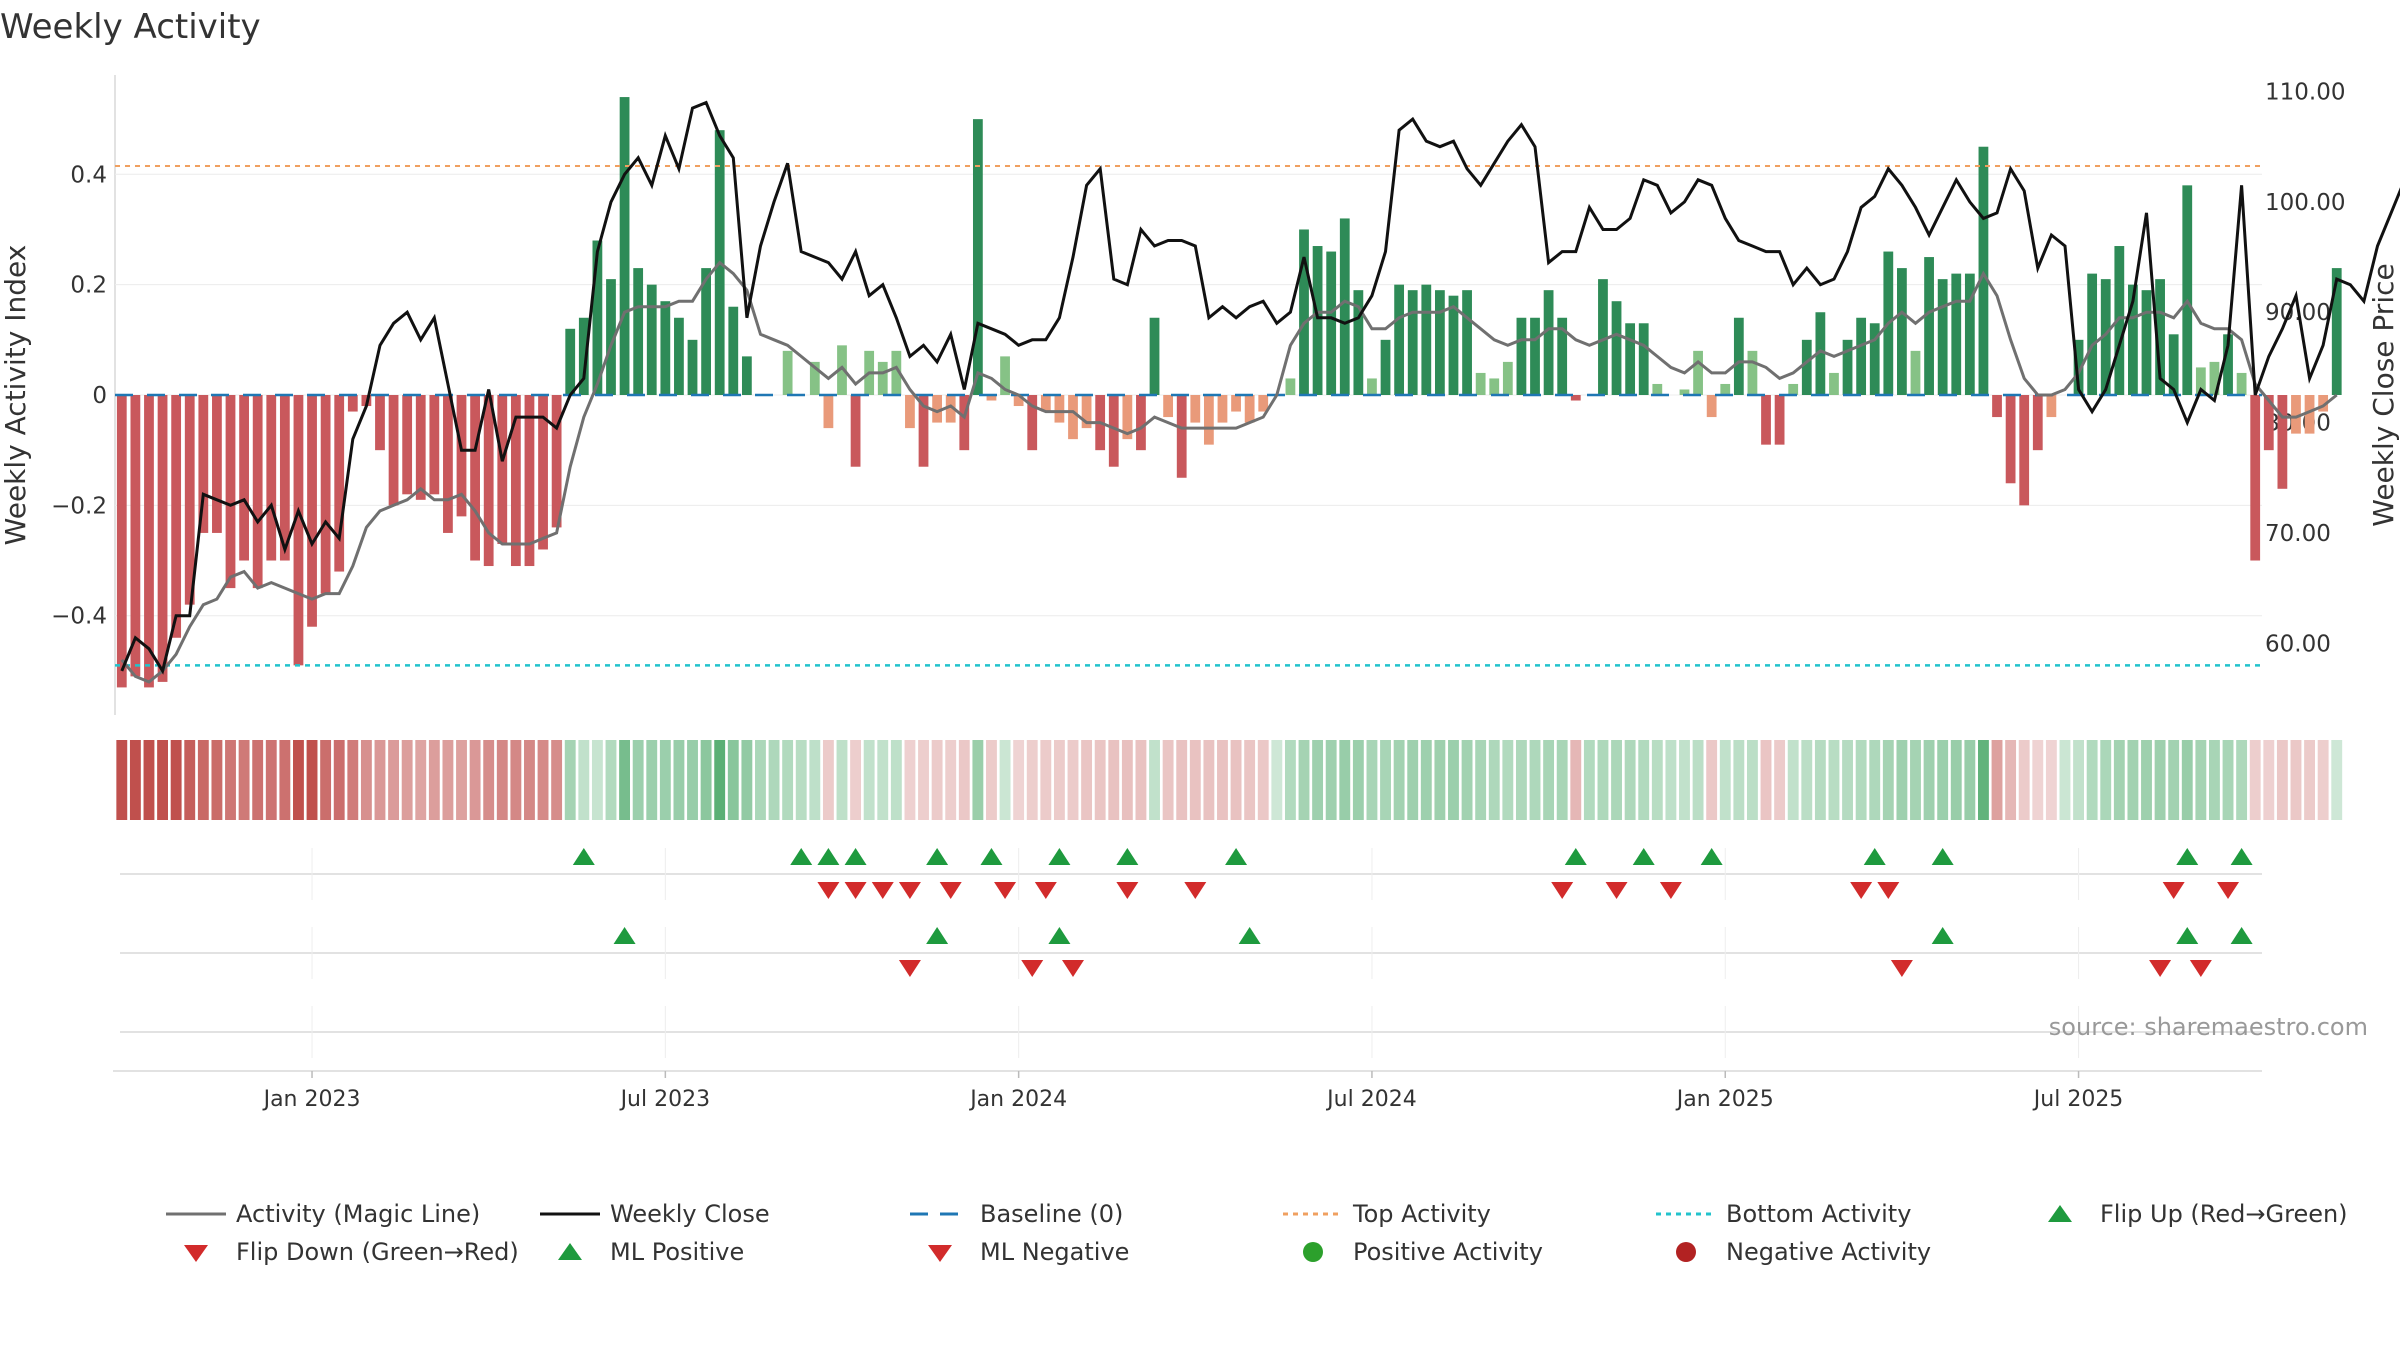 The height and width of the screenshot is (1350, 2400). What do you see at coordinates (16, 395) in the screenshot?
I see `y-axis-label-left: Weekly Activity Index` at bounding box center [16, 395].